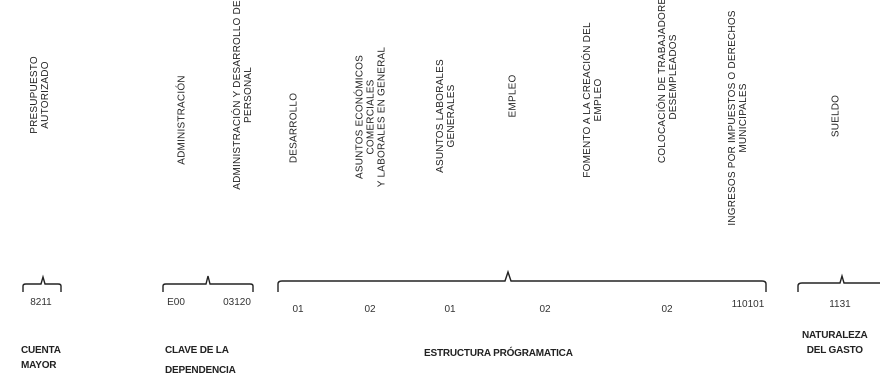 The image size is (880, 381). I want to click on label-cuenta-mayor: CUENTA MAYOR, so click(41, 358).